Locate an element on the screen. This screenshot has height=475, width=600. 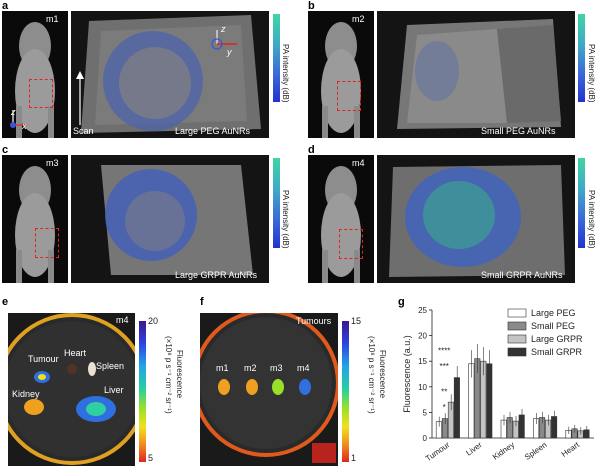
bar-large-grpr-tumour is located at coordinates (450, 420).